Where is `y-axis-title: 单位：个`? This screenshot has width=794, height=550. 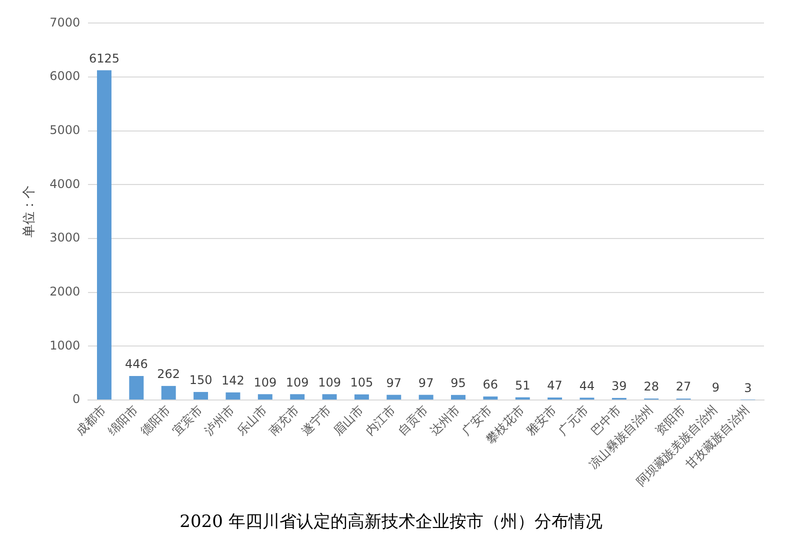
y-axis-title: 单位：个 is located at coordinates (30, 212).